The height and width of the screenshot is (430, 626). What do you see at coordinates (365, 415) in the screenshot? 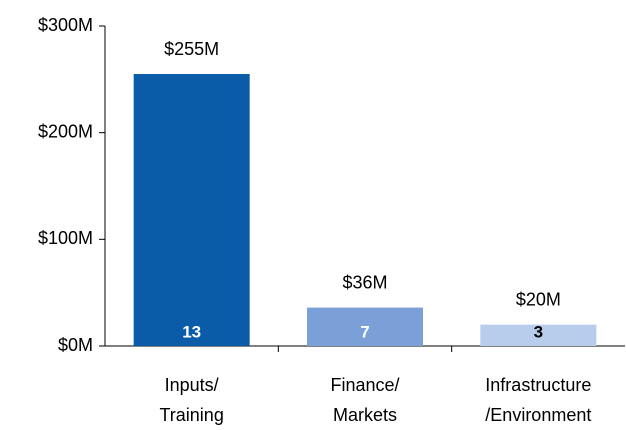
I see `x-tick-label-line: Markets` at bounding box center [365, 415].